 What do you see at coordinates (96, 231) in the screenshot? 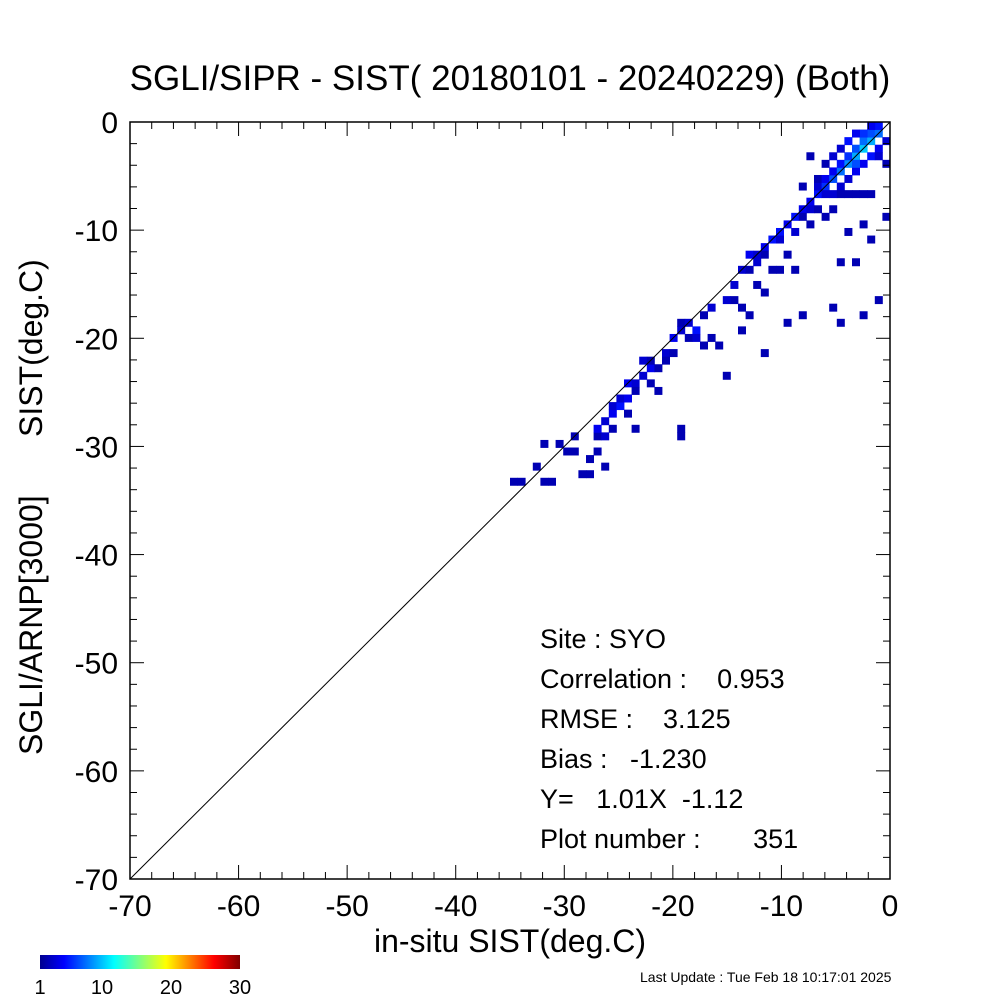
I see `y-tick-label: -10` at bounding box center [96, 231].